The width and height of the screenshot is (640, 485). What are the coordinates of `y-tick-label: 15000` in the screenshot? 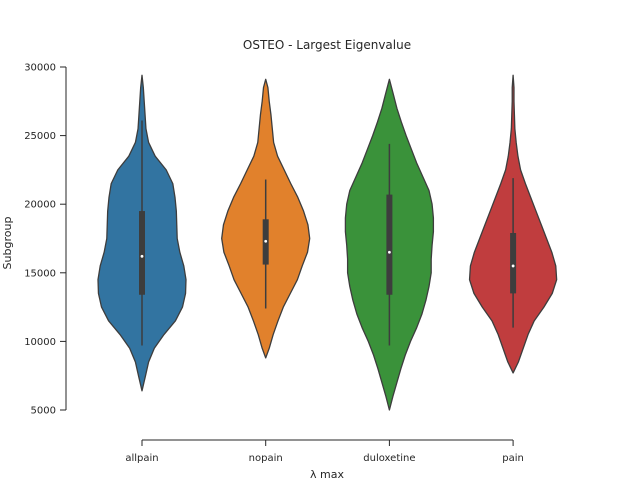 It's located at (40, 273).